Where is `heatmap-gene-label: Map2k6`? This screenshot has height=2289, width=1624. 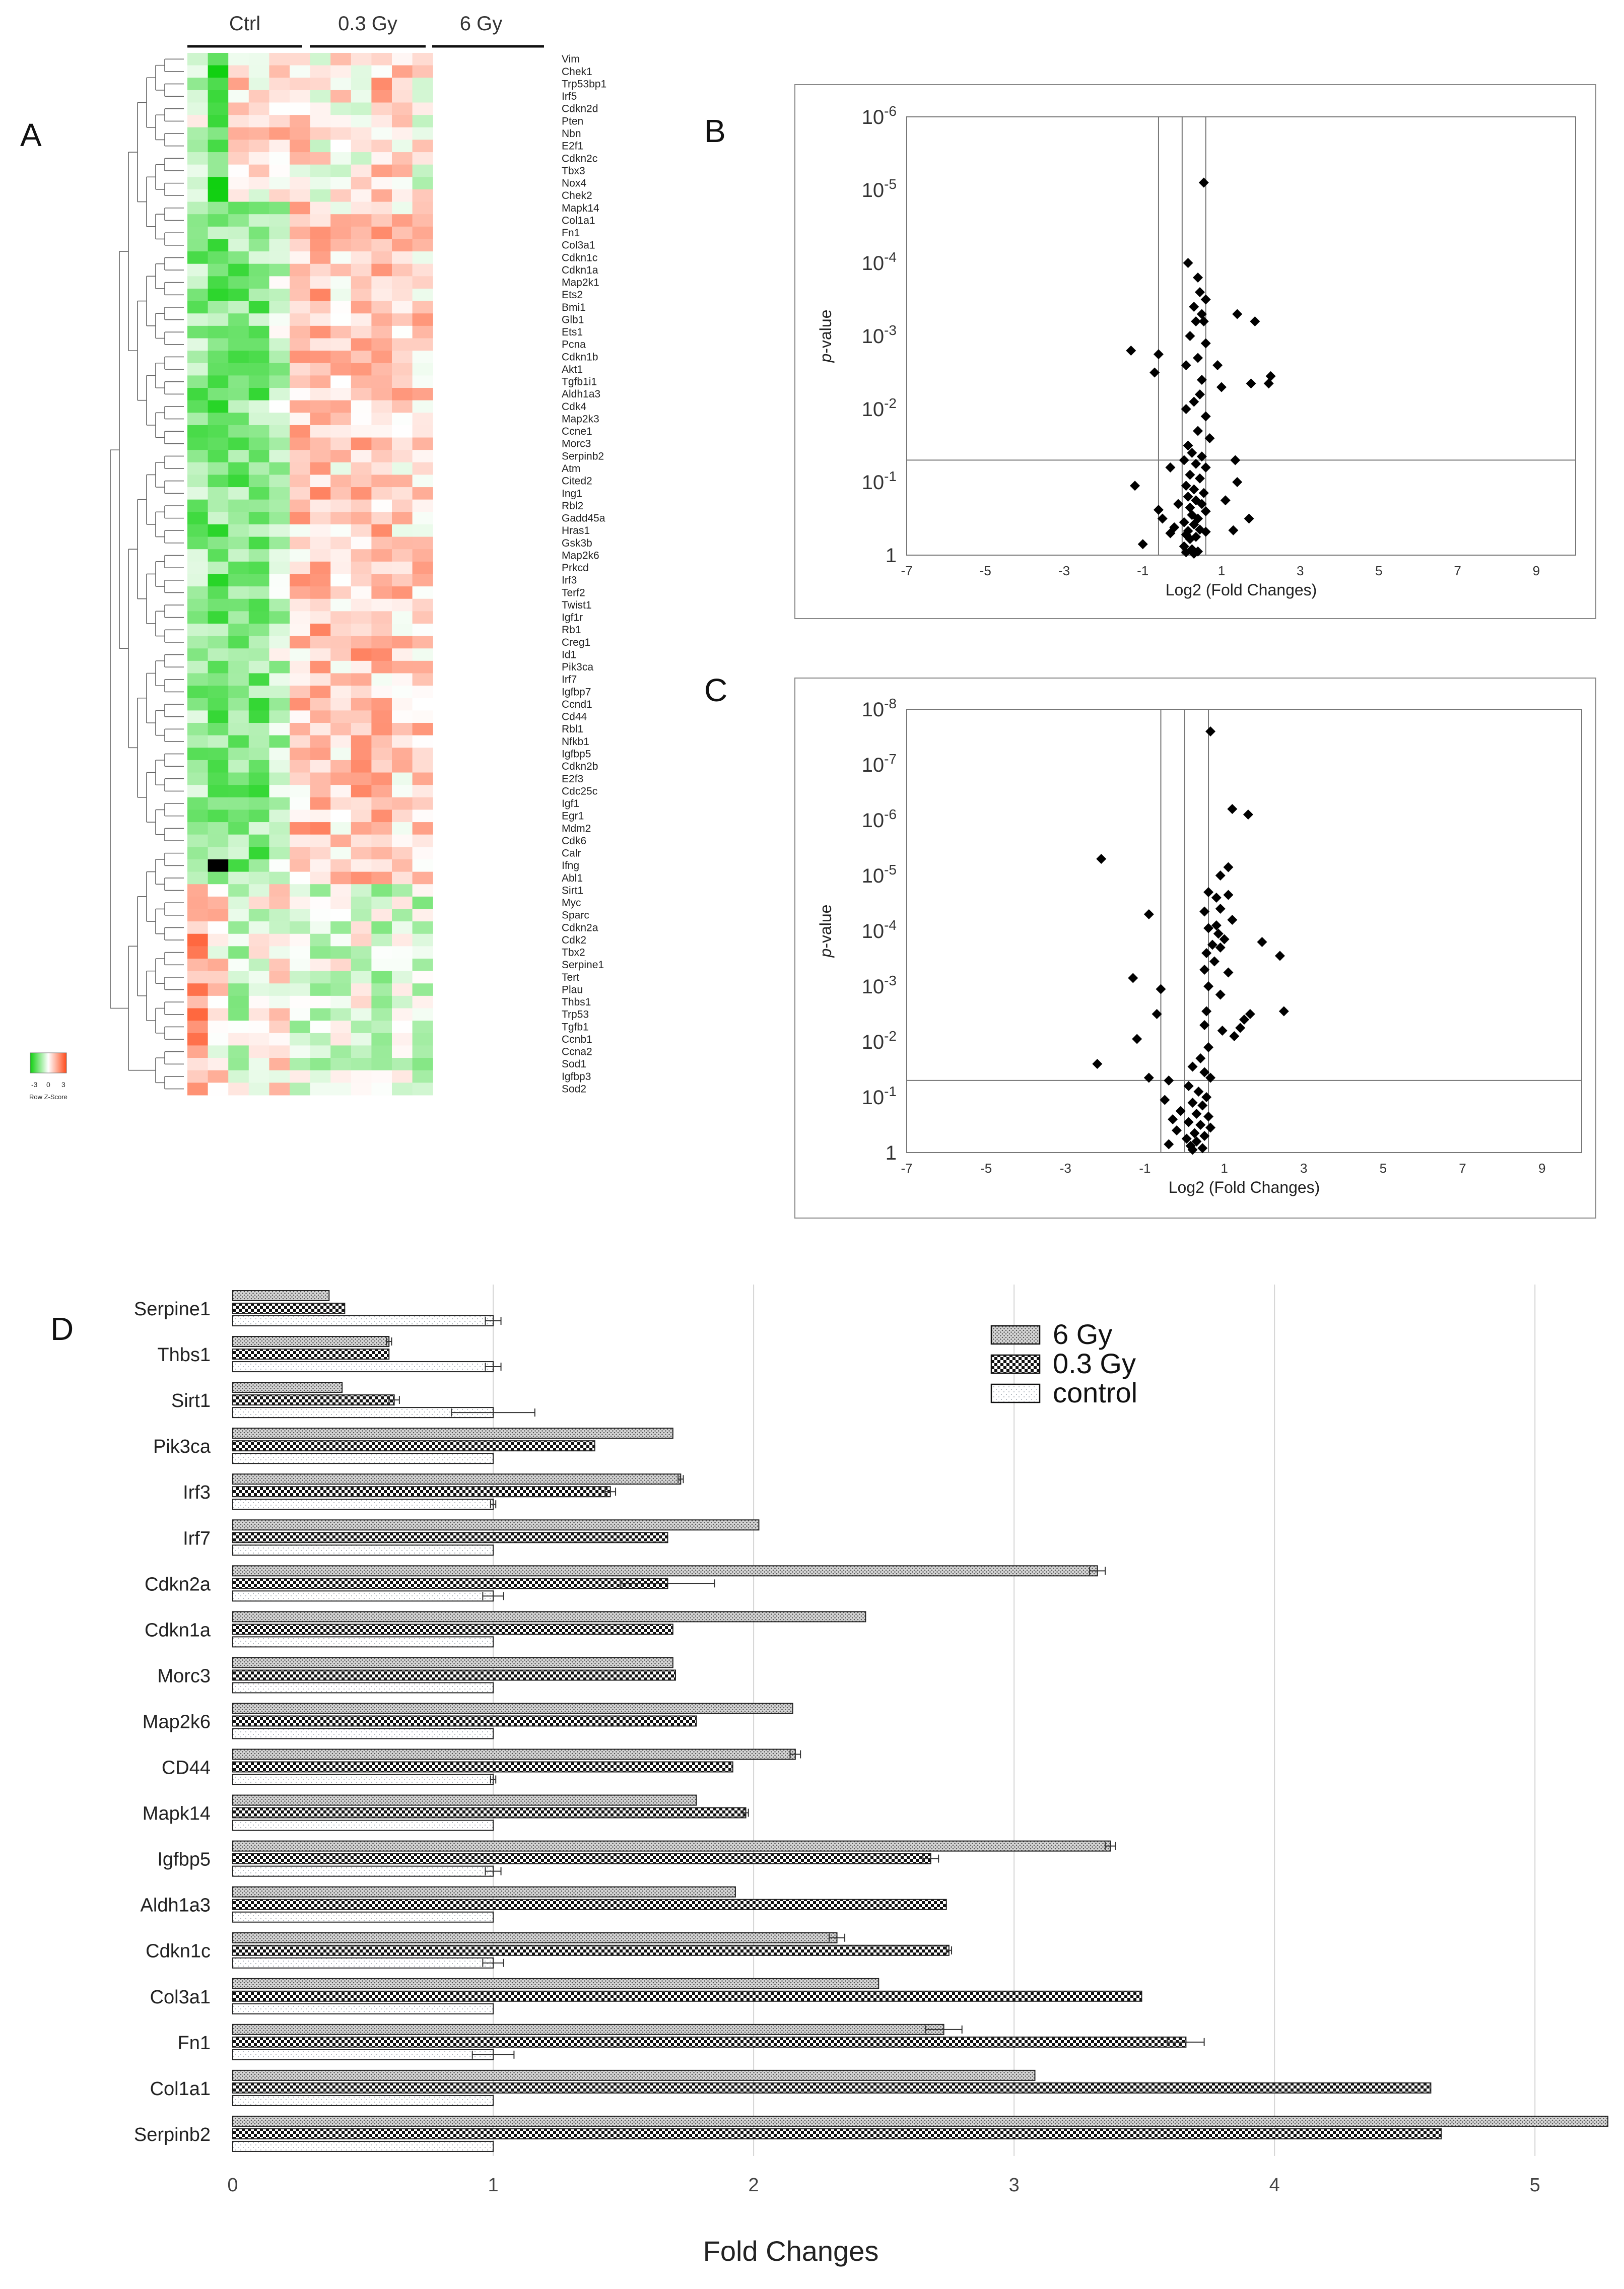 heatmap-gene-label: Map2k6 is located at coordinates (580, 555).